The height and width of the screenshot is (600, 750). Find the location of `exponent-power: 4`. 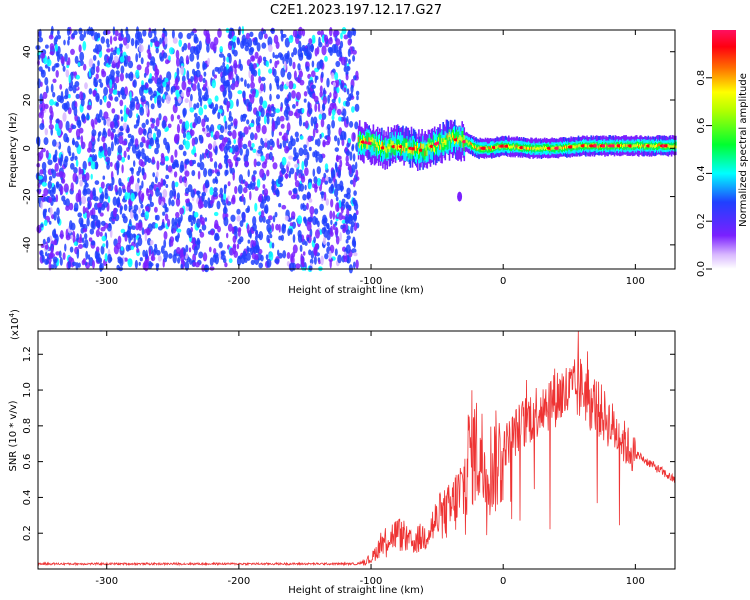

exponent-power: 4 is located at coordinates (12, 314).